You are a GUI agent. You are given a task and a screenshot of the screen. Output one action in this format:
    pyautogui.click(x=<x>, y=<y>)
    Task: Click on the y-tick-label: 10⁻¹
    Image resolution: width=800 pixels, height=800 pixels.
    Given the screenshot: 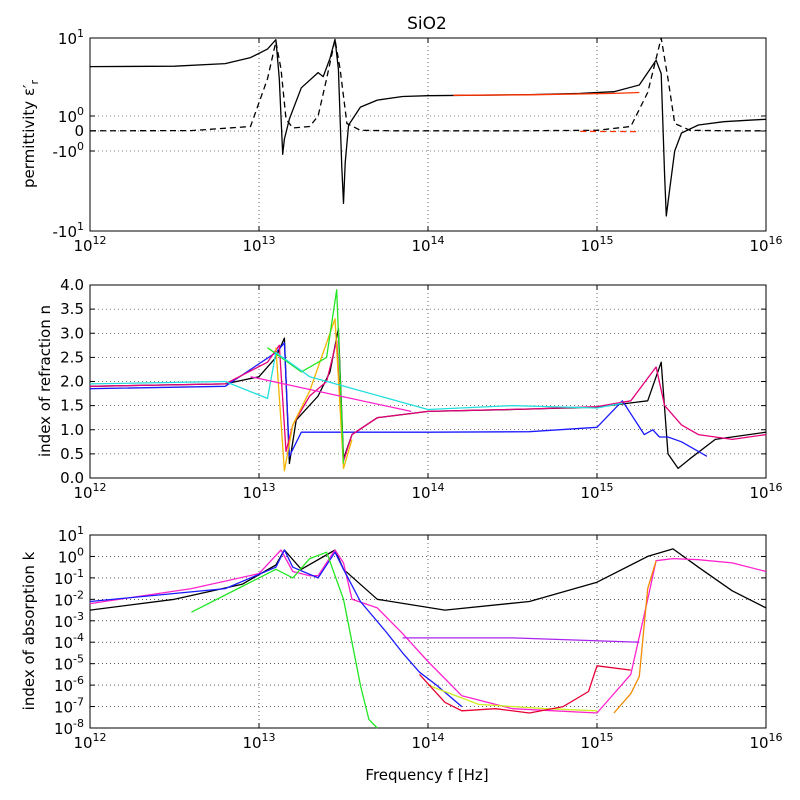 What is the action you would take?
    pyautogui.click(x=69, y=577)
    